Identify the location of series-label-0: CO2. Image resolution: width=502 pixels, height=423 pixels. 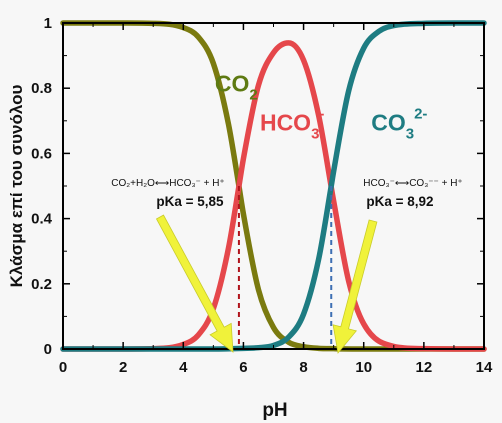
(236, 86).